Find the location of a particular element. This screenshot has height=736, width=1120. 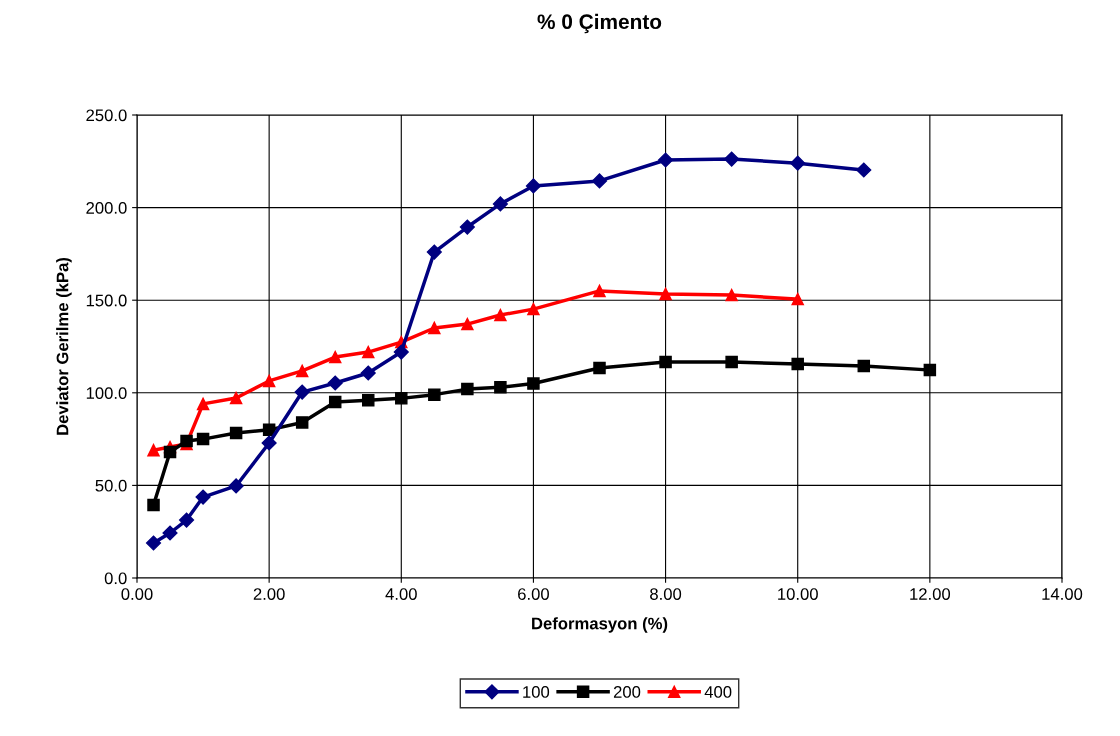

x-tick-label: 4.00 is located at coordinates (401, 594).